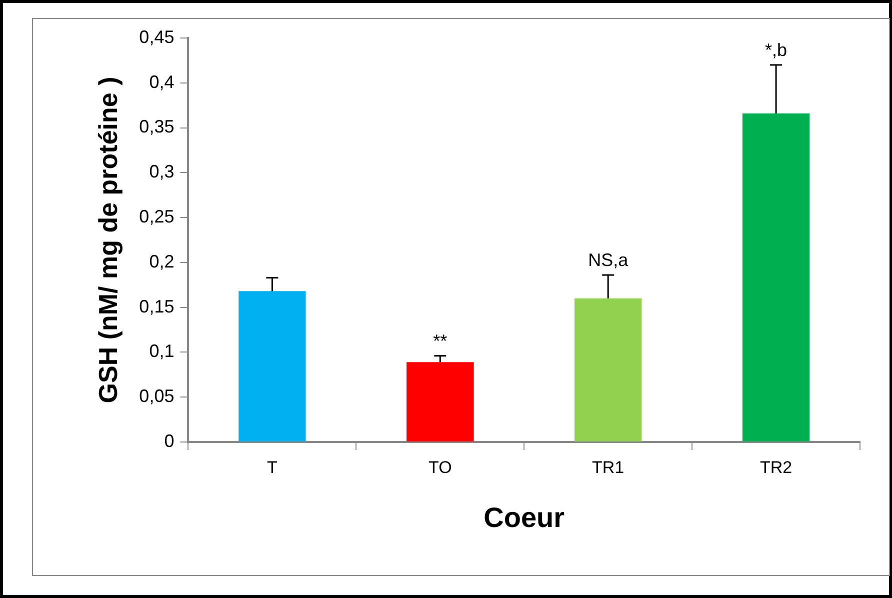  I want to click on data-label: *,b, so click(776, 50).